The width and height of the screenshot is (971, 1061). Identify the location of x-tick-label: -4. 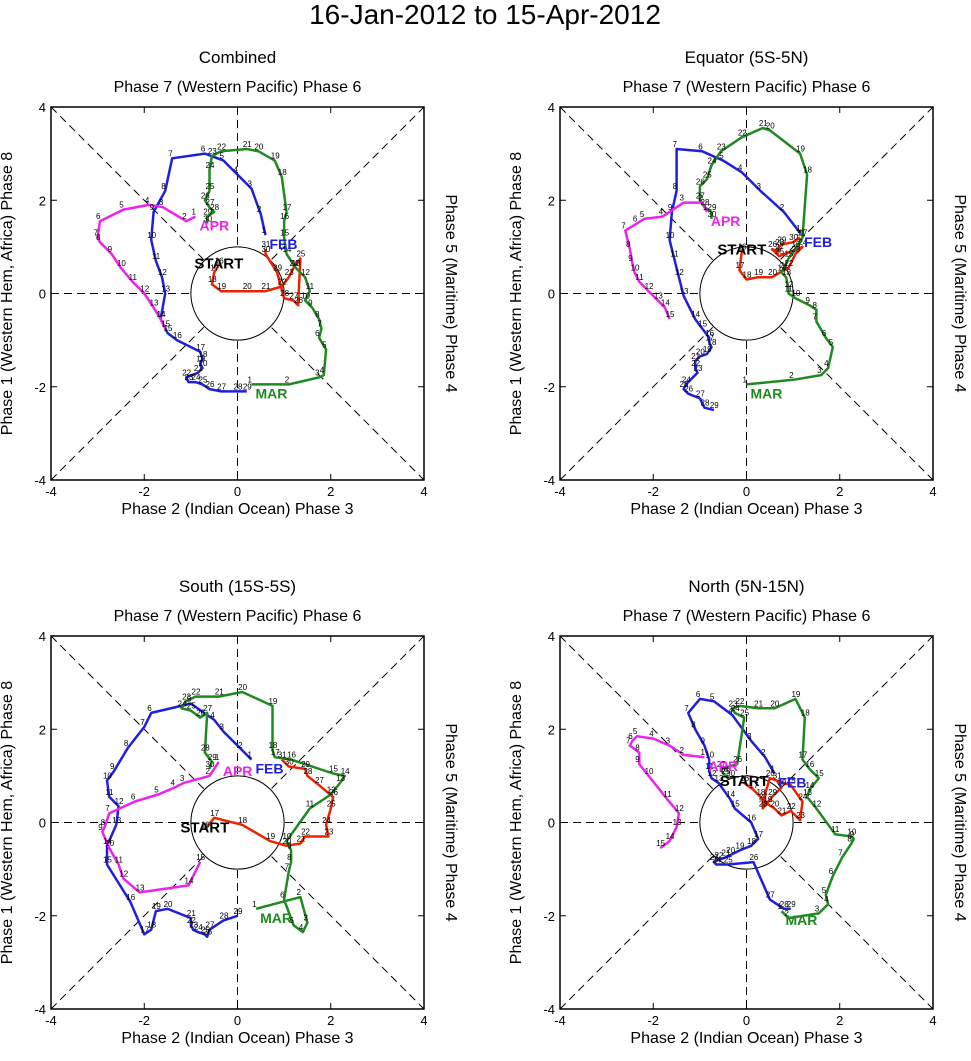
(51, 491).